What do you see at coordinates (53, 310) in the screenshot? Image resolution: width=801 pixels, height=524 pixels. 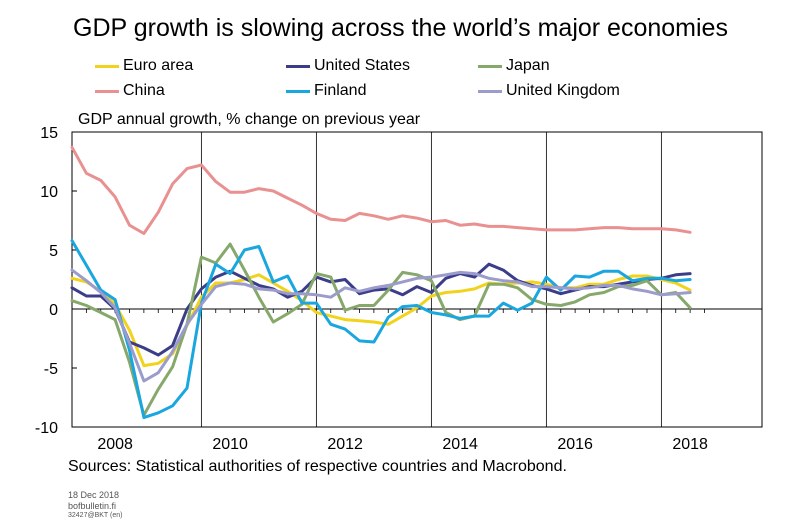 I see `y-tick-label-0: 0` at bounding box center [53, 310].